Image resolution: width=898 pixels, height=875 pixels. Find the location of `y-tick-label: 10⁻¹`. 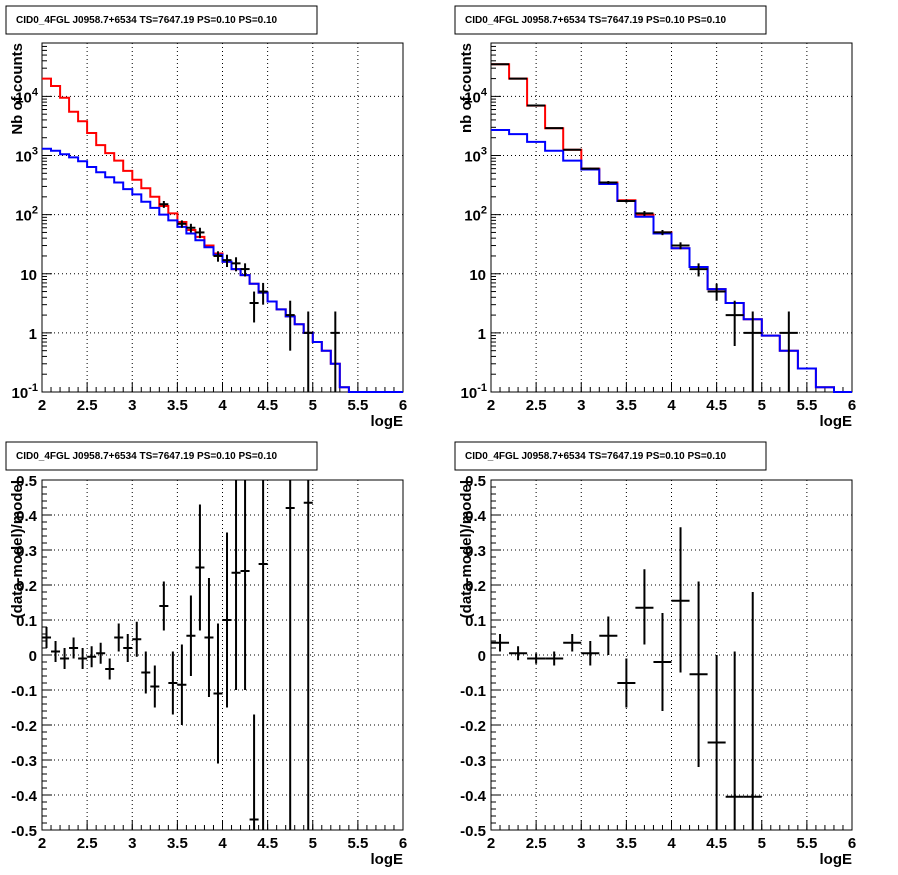

y-tick-label: 10⁻¹ is located at coordinates (474, 392).